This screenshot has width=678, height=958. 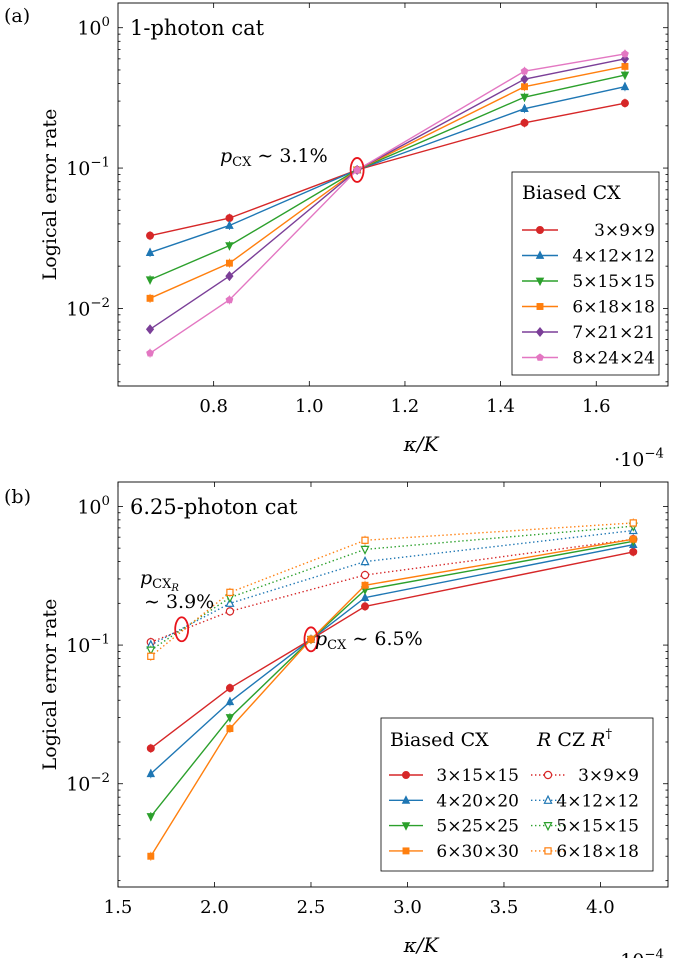 What do you see at coordinates (179, 602) in the screenshot?
I see `threshold-label-2-line2: ∼ 3.9%` at bounding box center [179, 602].